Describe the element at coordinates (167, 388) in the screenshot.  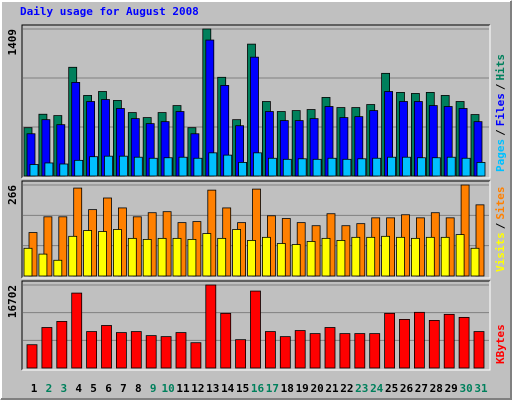
I see `x-tick-label: 10` at that location.